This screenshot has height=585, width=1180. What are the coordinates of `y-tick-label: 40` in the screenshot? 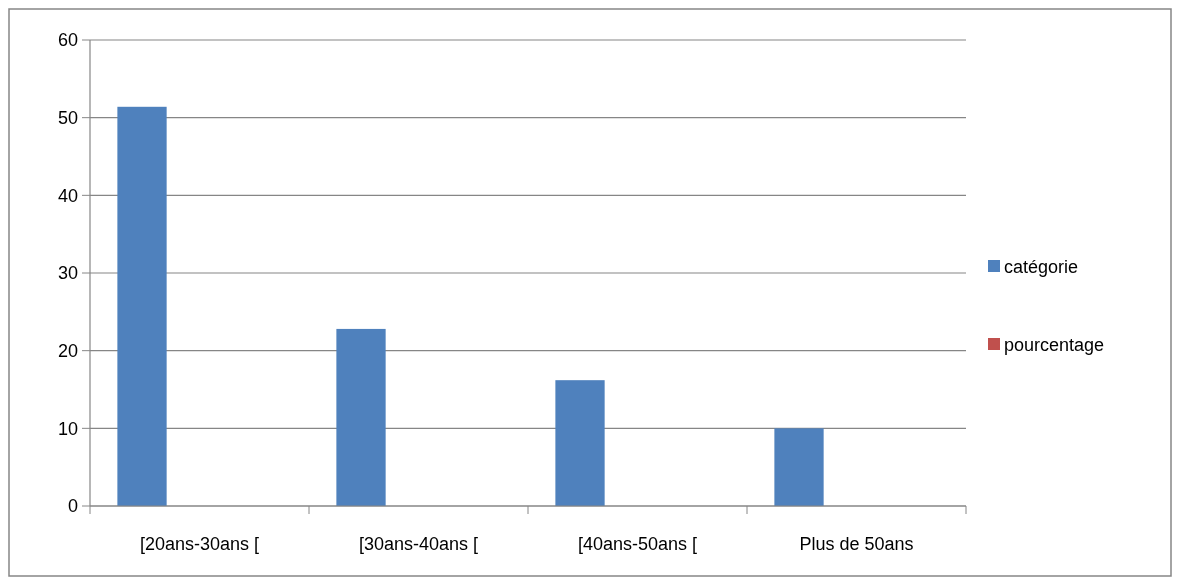 It's located at (67, 195).